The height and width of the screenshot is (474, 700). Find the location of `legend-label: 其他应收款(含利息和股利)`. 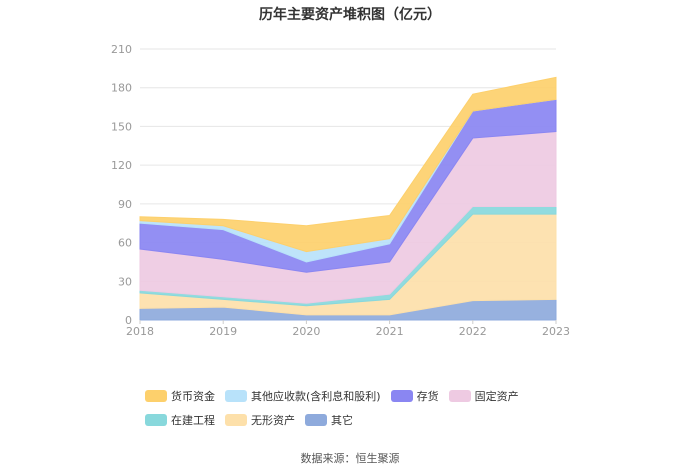

legend-label: 其他应收款(含利息和股利) is located at coordinates (316, 396).